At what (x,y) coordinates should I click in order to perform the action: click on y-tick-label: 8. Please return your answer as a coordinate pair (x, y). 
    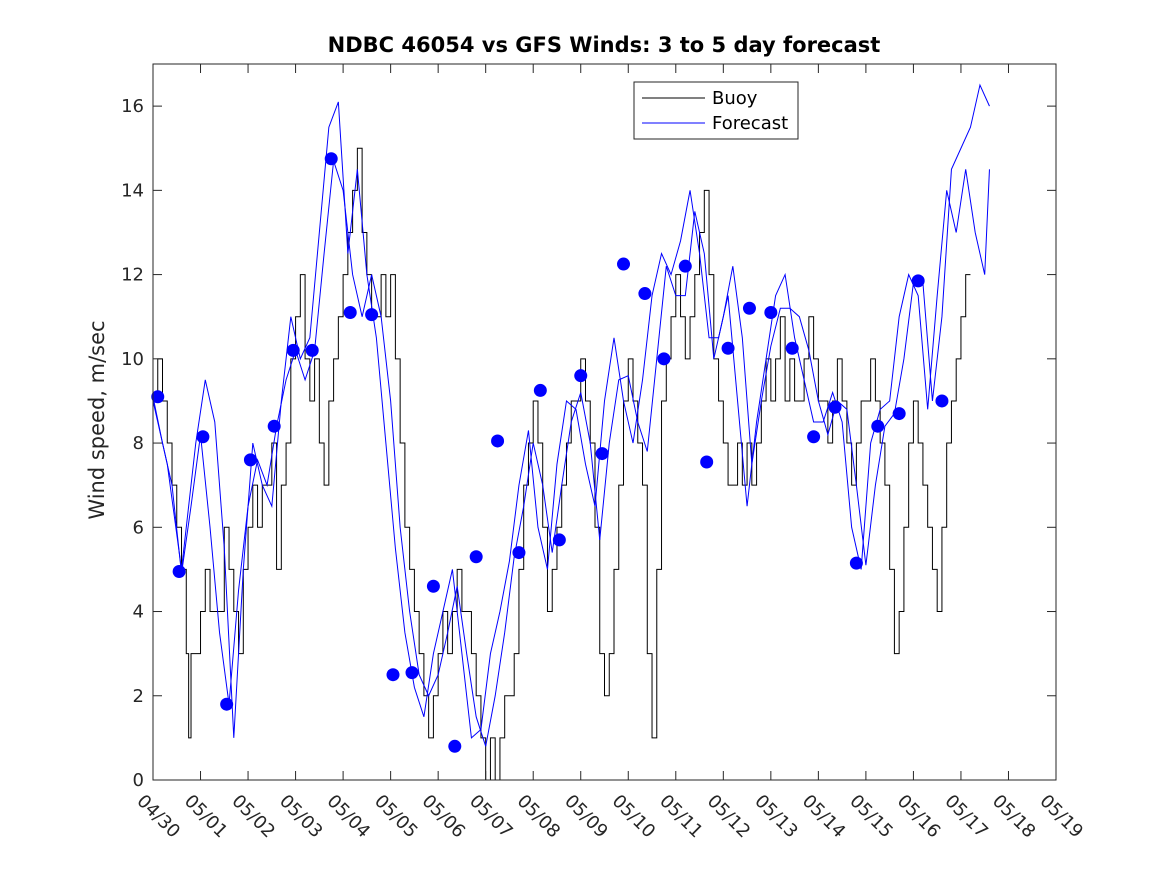
    Looking at the image, I should click on (138, 443).